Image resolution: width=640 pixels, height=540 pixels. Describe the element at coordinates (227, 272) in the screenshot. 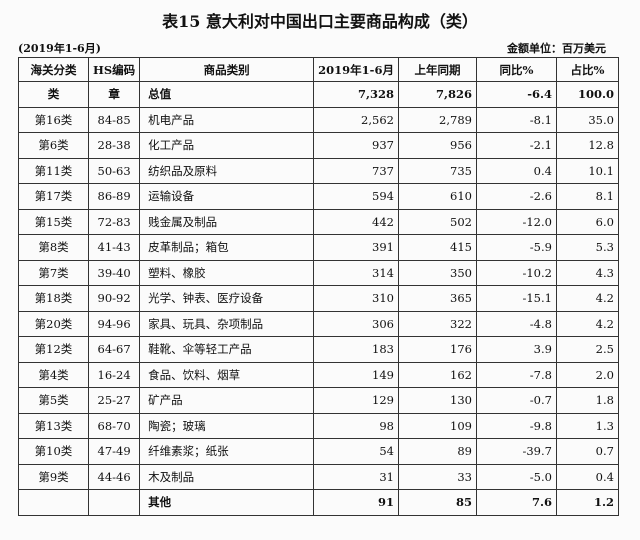

I see `cell: 塑料、橡胶` at that location.